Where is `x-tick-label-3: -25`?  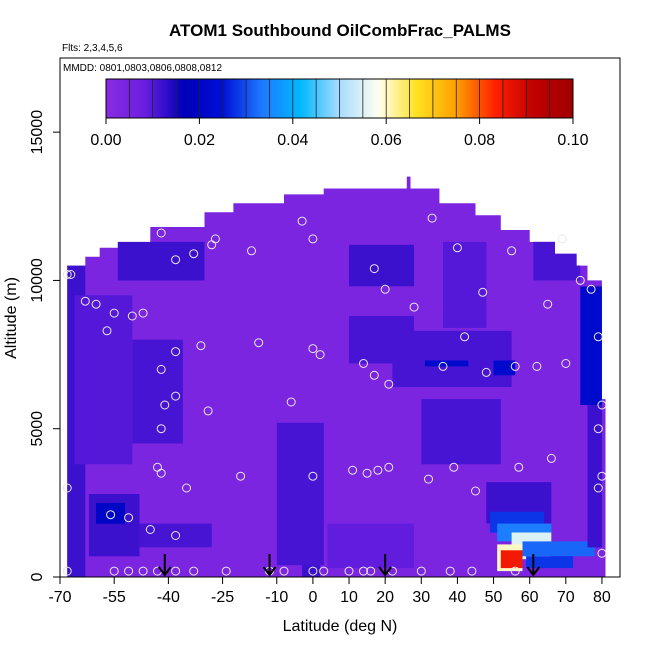 x-tick-label-3: -25 is located at coordinates (222, 597).